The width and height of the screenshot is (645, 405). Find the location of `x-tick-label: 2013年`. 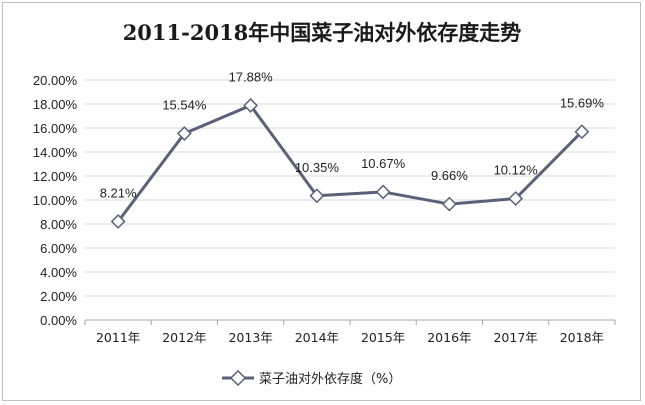

x-tick-label: 2013年 is located at coordinates (250, 337).